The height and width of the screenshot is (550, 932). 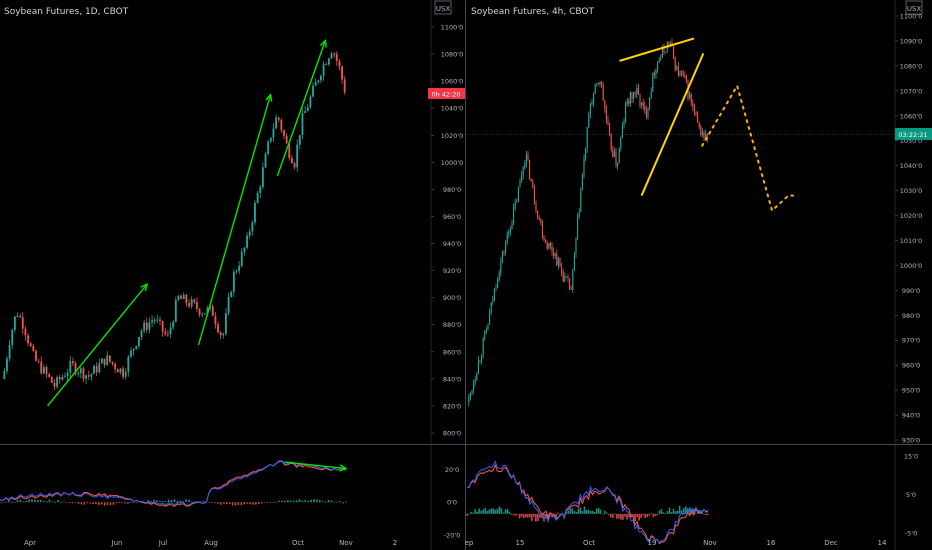 What do you see at coordinates (911, 141) in the screenshot?
I see `right-price-tick-label: 1050'0` at bounding box center [911, 141].